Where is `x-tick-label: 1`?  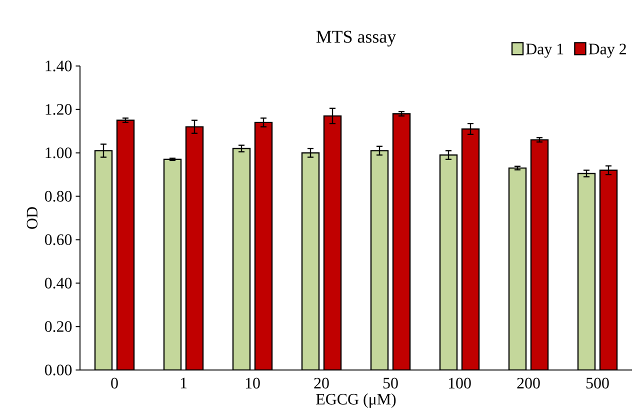 x-tick-label: 1 is located at coordinates (183, 383).